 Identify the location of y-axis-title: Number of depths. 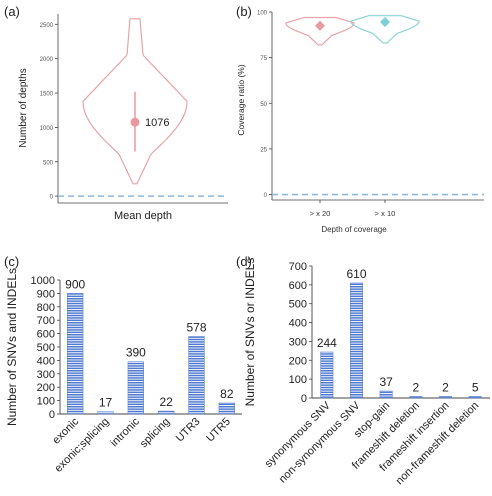
(23, 108).